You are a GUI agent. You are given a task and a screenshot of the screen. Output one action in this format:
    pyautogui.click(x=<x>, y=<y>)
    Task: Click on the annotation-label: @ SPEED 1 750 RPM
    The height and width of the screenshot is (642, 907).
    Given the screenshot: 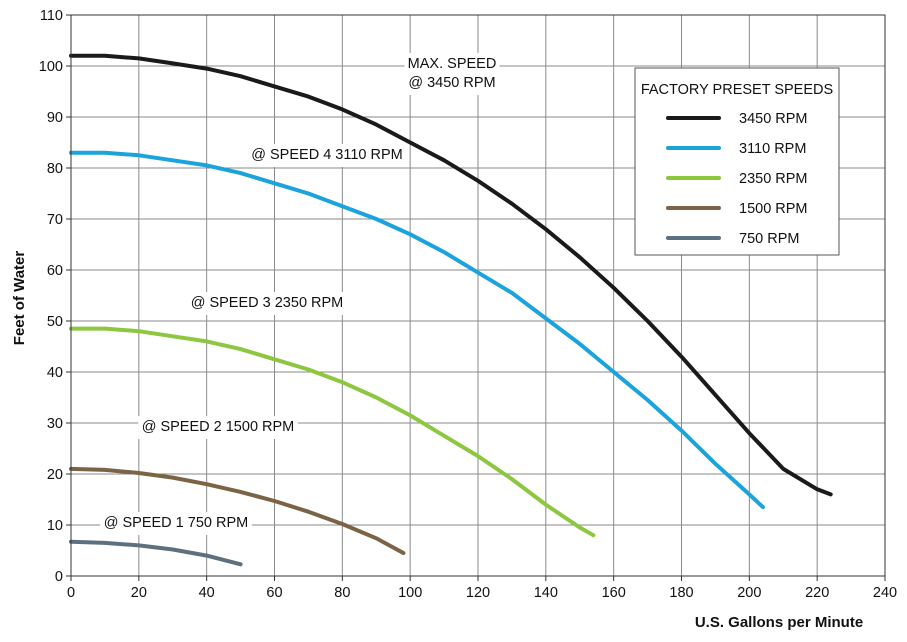 What is the action you would take?
    pyautogui.click(x=176, y=523)
    